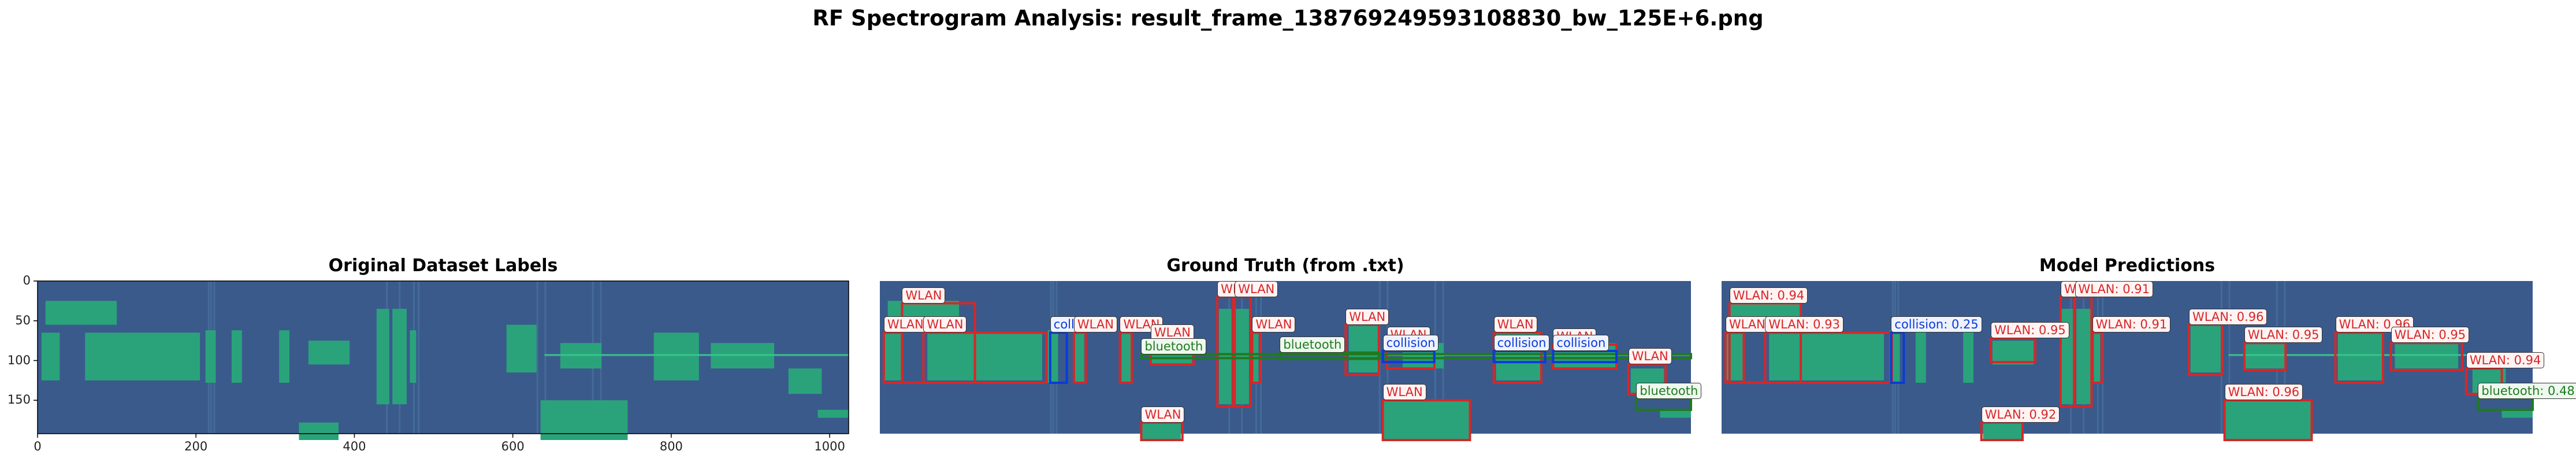 The image size is (2576, 462). What do you see at coordinates (829, 446) in the screenshot?
I see `x-tick-label: 1000` at bounding box center [829, 446].